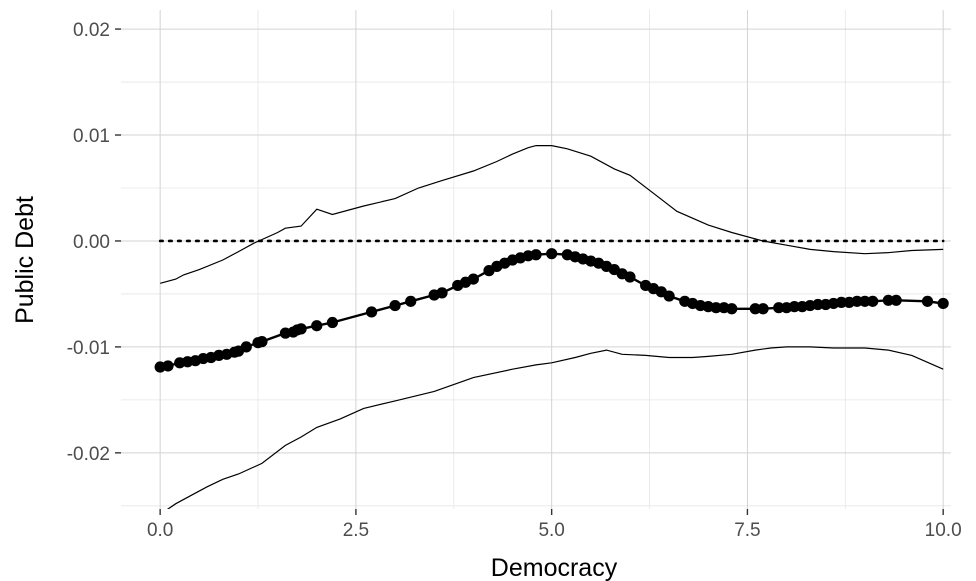 The width and height of the screenshot is (976, 581). Describe the element at coordinates (91, 136) in the screenshot. I see `y-tick-label: 0.01` at that location.